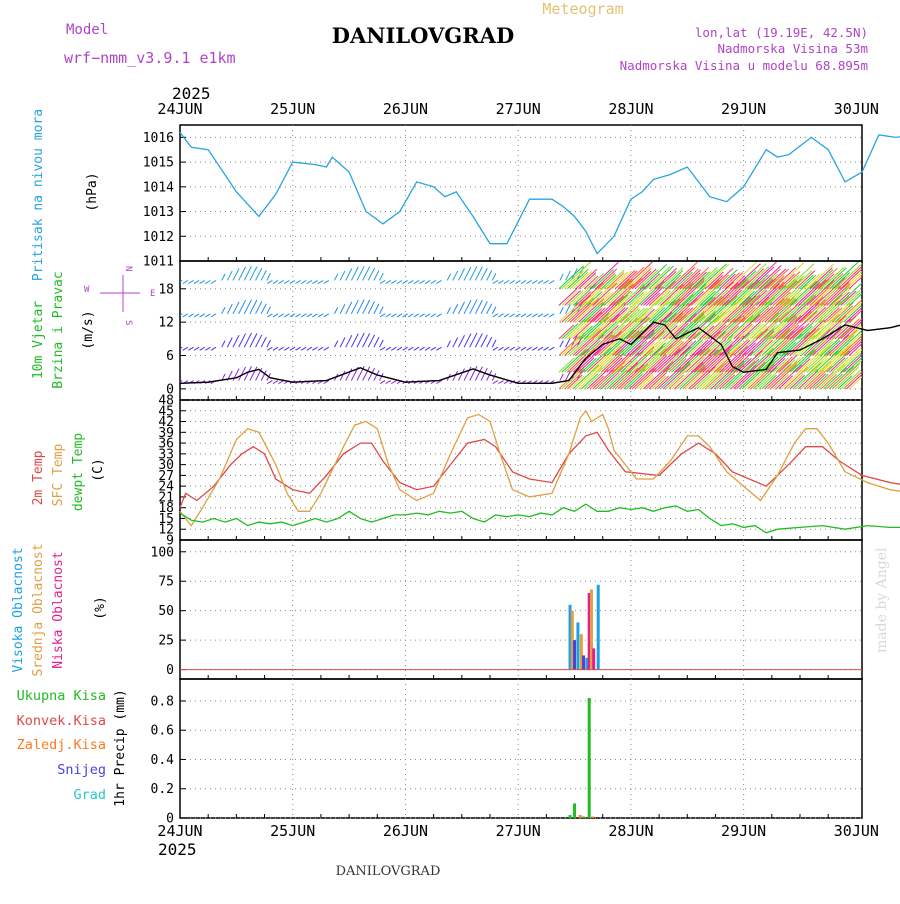 This screenshot has width=900, height=904. What do you see at coordinates (166, 411) in the screenshot?
I see `temperature-ytick-label: 45` at bounding box center [166, 411].